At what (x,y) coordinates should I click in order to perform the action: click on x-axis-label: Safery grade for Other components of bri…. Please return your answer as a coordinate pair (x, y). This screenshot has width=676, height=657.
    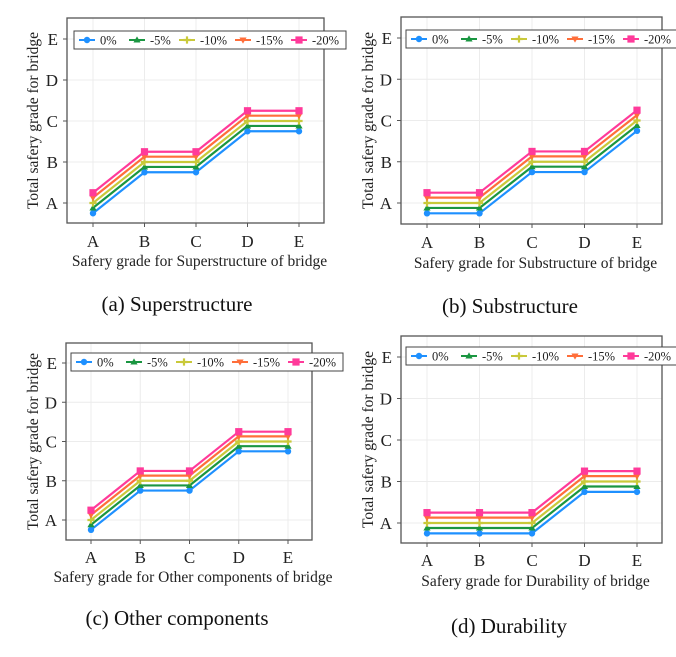
    Looking at the image, I should click on (193, 577).